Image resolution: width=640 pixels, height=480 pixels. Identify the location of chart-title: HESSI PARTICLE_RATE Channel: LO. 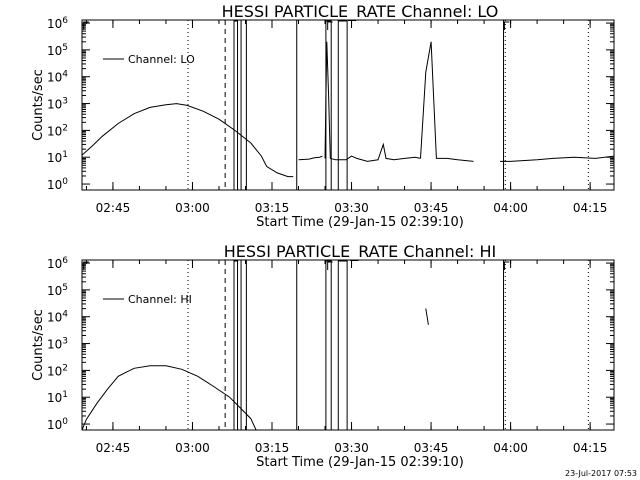
(360, 12).